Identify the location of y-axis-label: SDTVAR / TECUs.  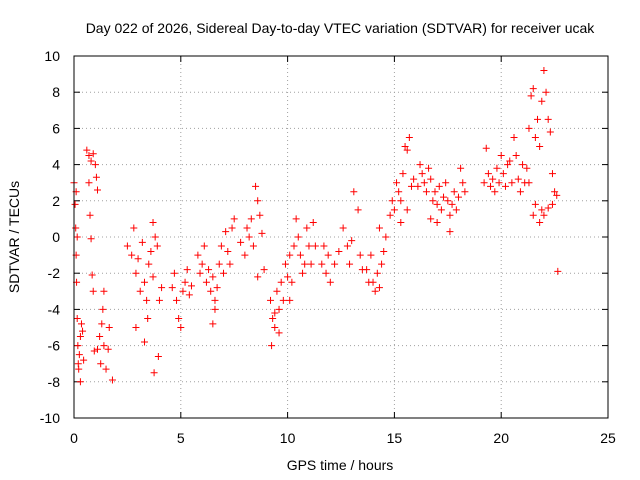
(14, 237).